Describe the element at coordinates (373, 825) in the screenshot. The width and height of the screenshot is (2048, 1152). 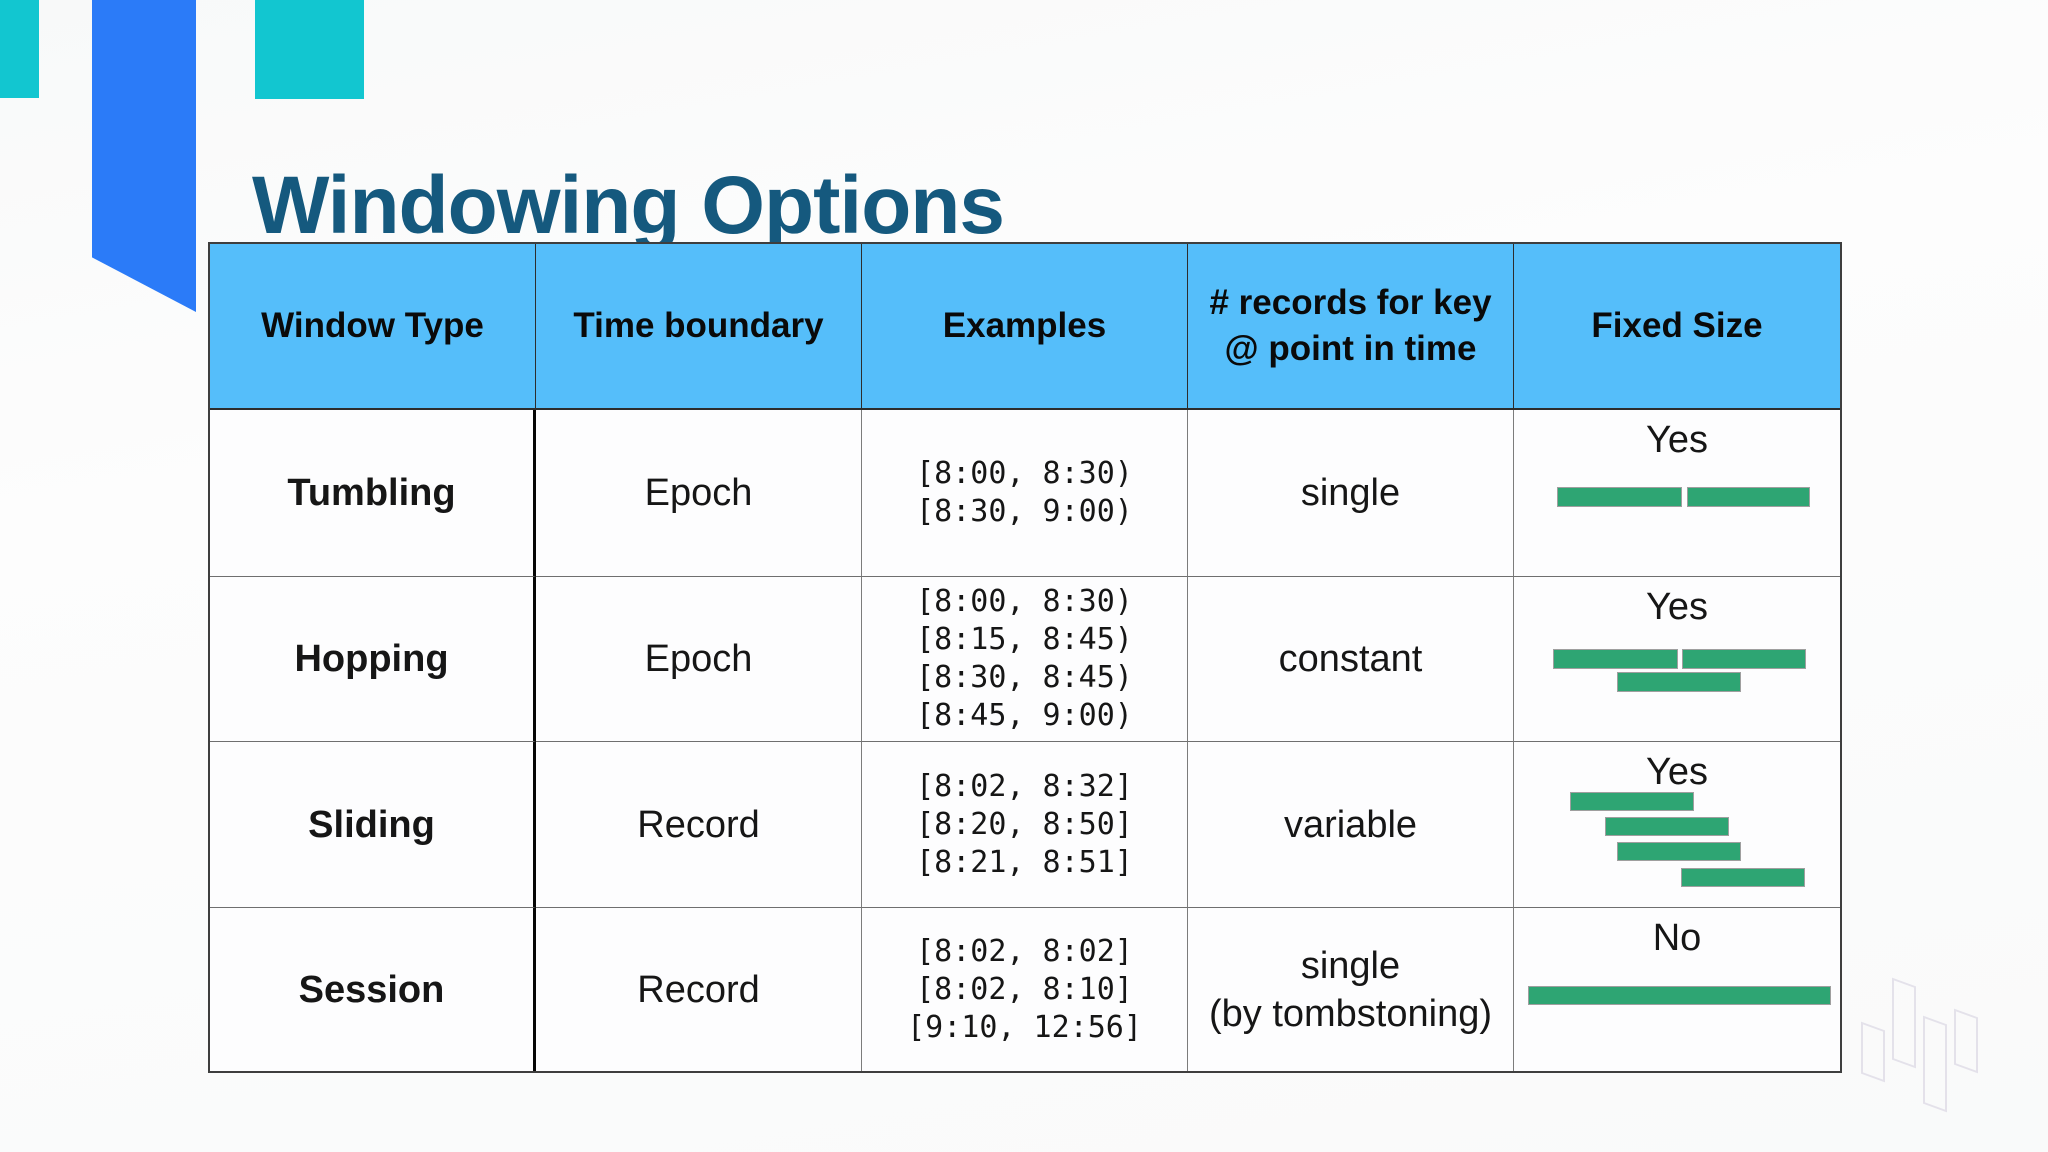
I see `window-type-cell: Sliding` at that location.